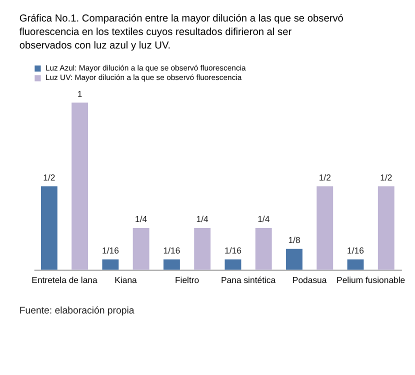 Image resolution: width=415 pixels, height=375 pixels. What do you see at coordinates (79, 93) in the screenshot?
I see `data-label: 1` at bounding box center [79, 93].